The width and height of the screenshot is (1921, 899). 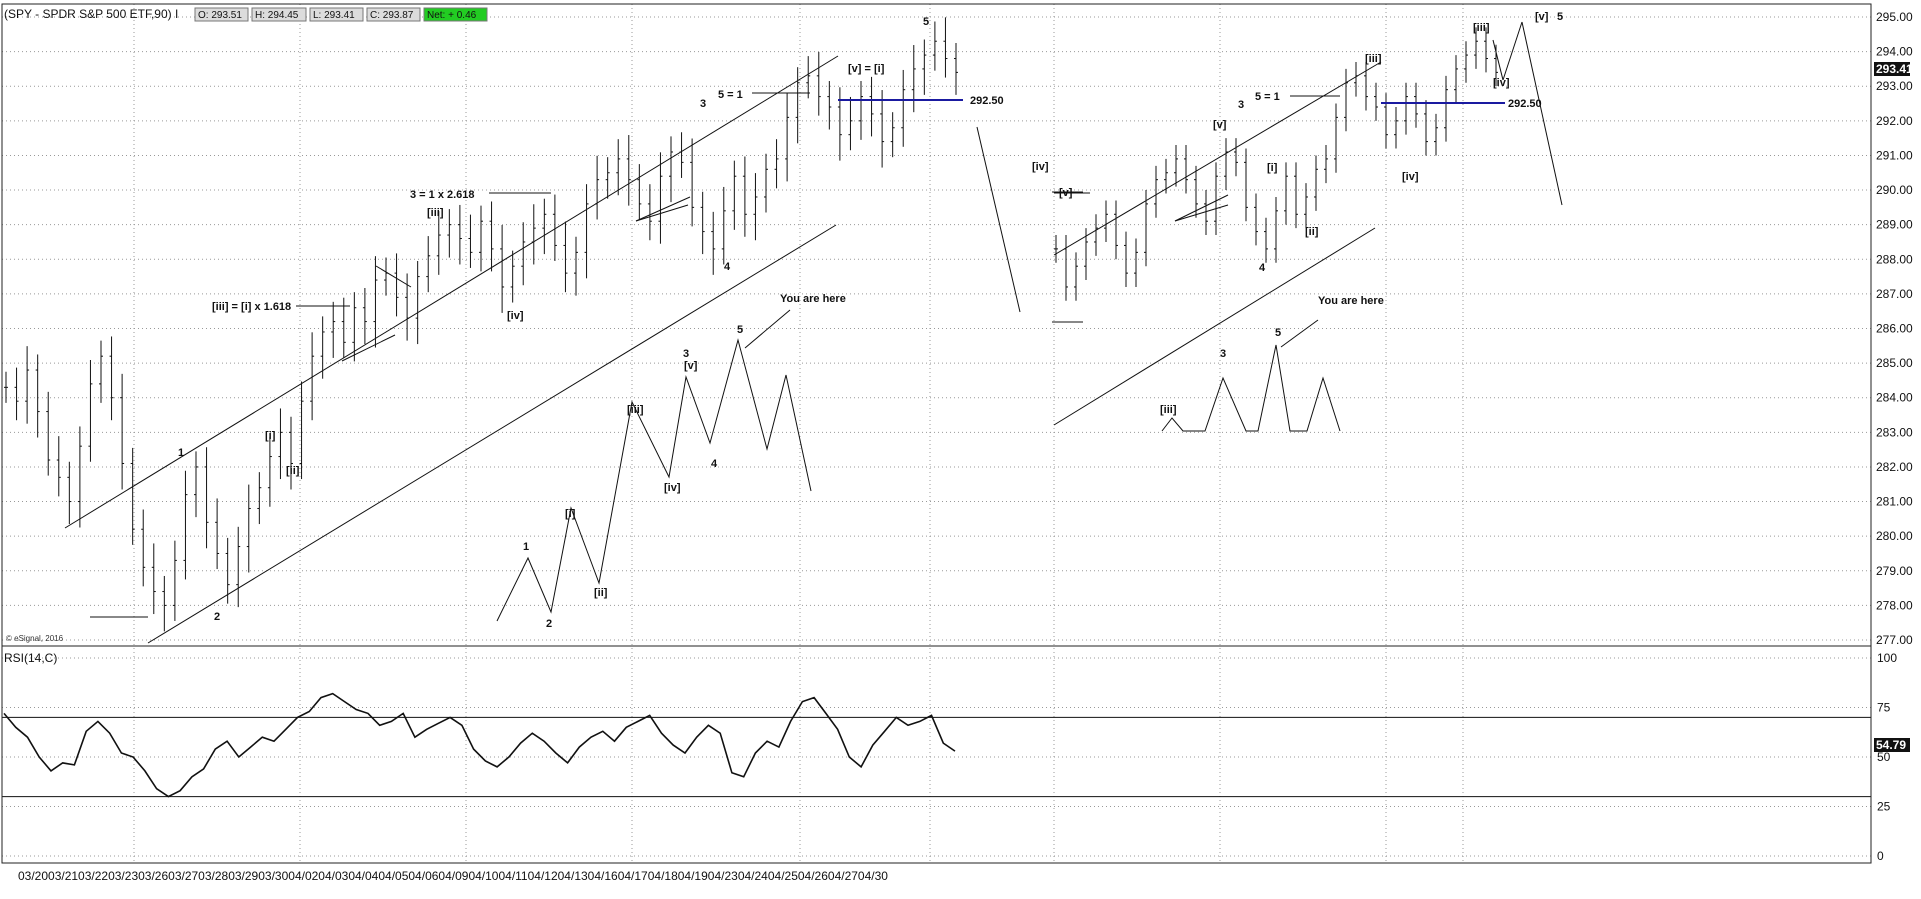 I want to click on rsi-tick-label: 25, so click(x=1884, y=807).